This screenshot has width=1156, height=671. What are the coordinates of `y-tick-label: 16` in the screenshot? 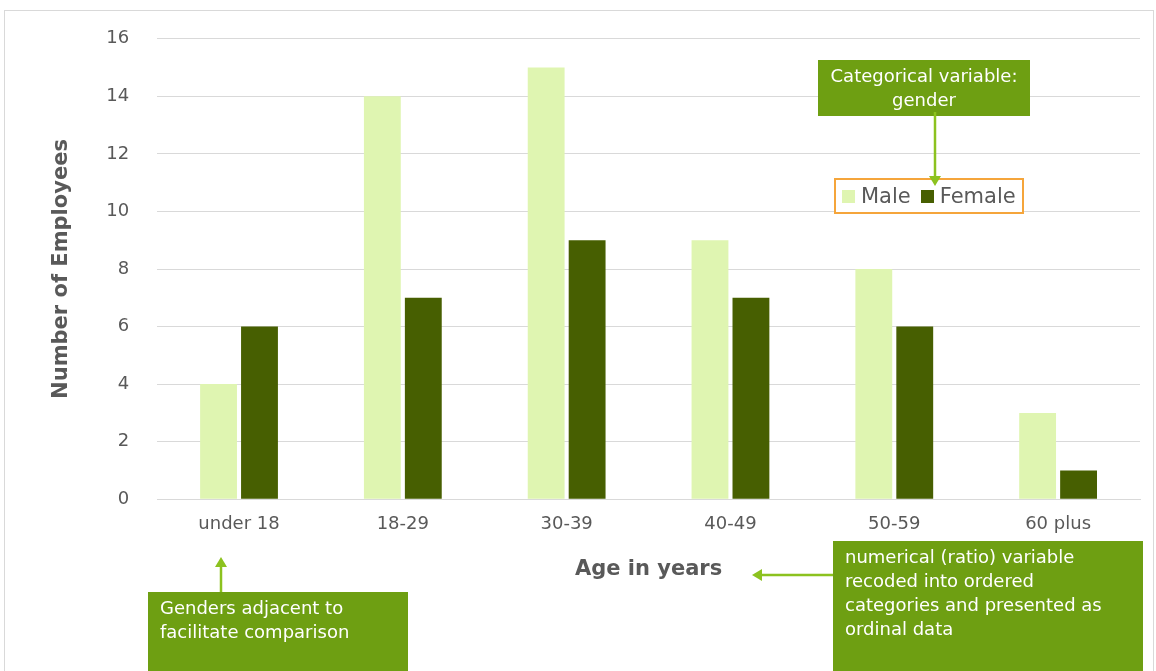 It's located at (118, 37).